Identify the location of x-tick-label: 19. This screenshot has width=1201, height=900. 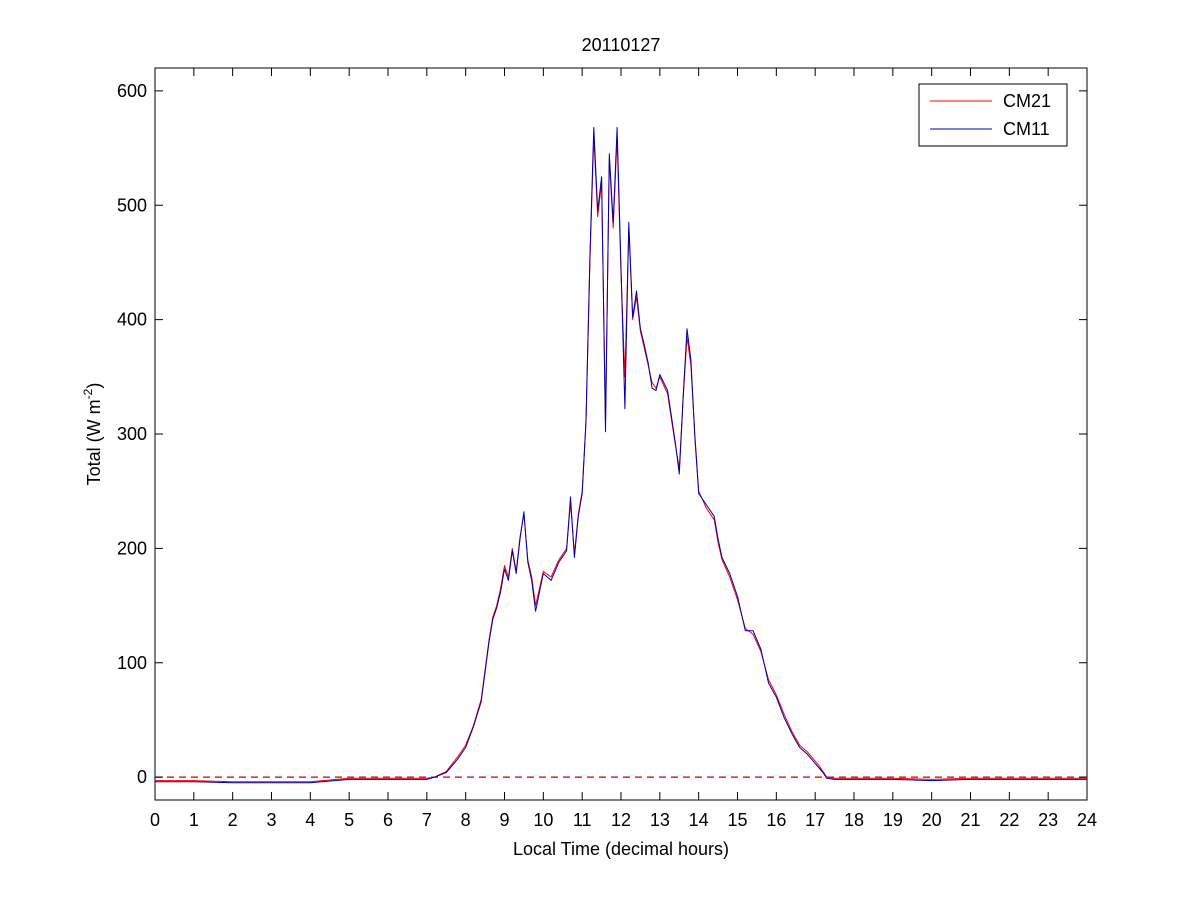
(893, 820).